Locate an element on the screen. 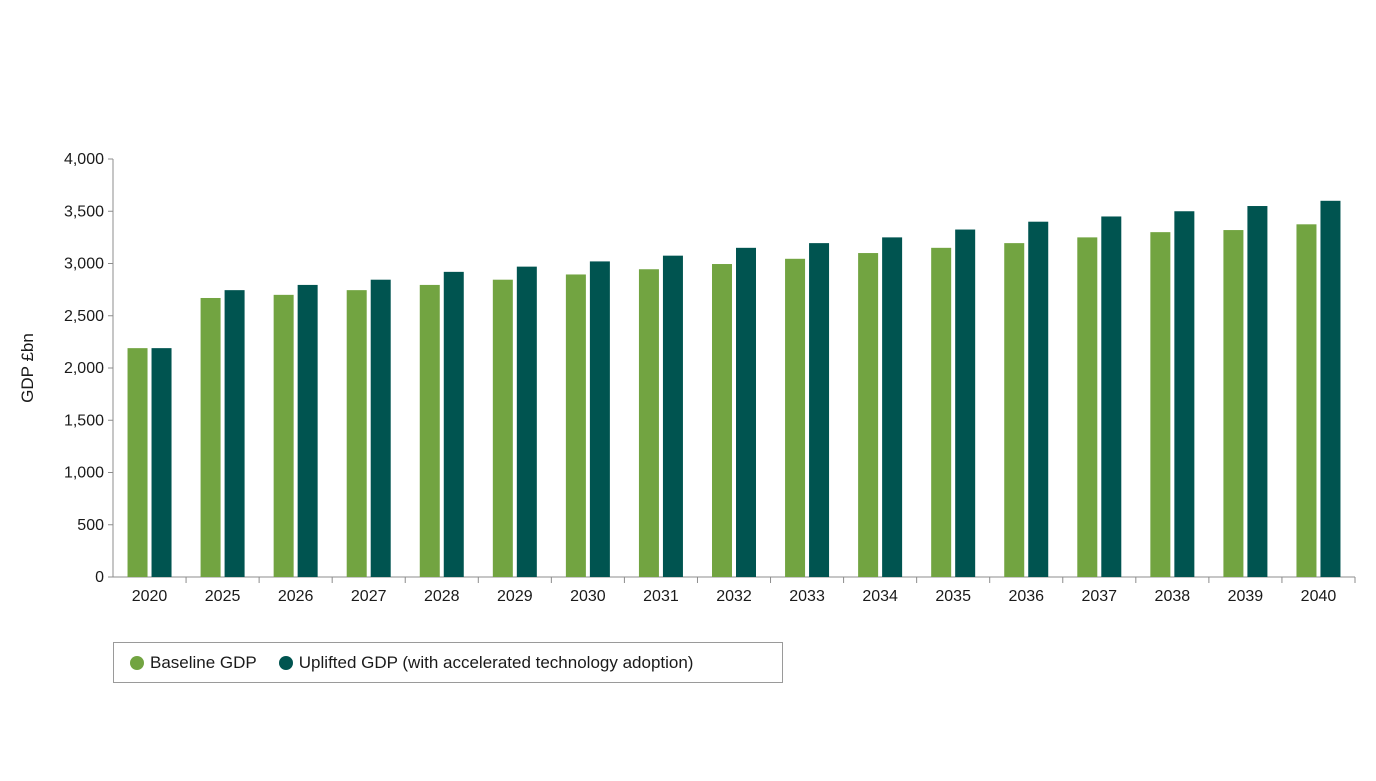 Image resolution: width=1376 pixels, height=781 pixels. x-tick-label: 2036 is located at coordinates (1026, 596).